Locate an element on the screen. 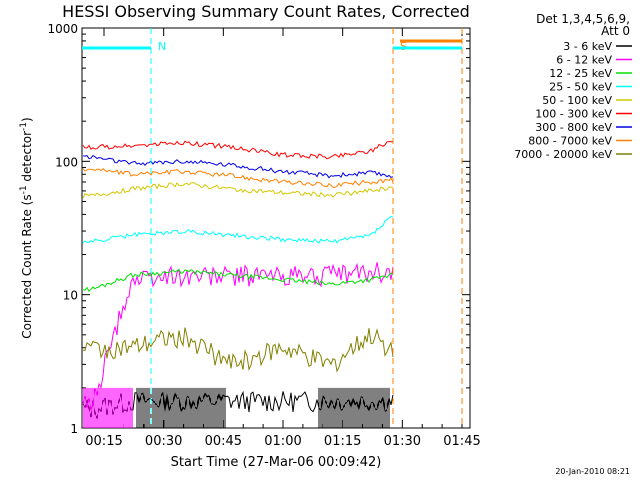  x-tick-label: 00:30 is located at coordinates (163, 441).